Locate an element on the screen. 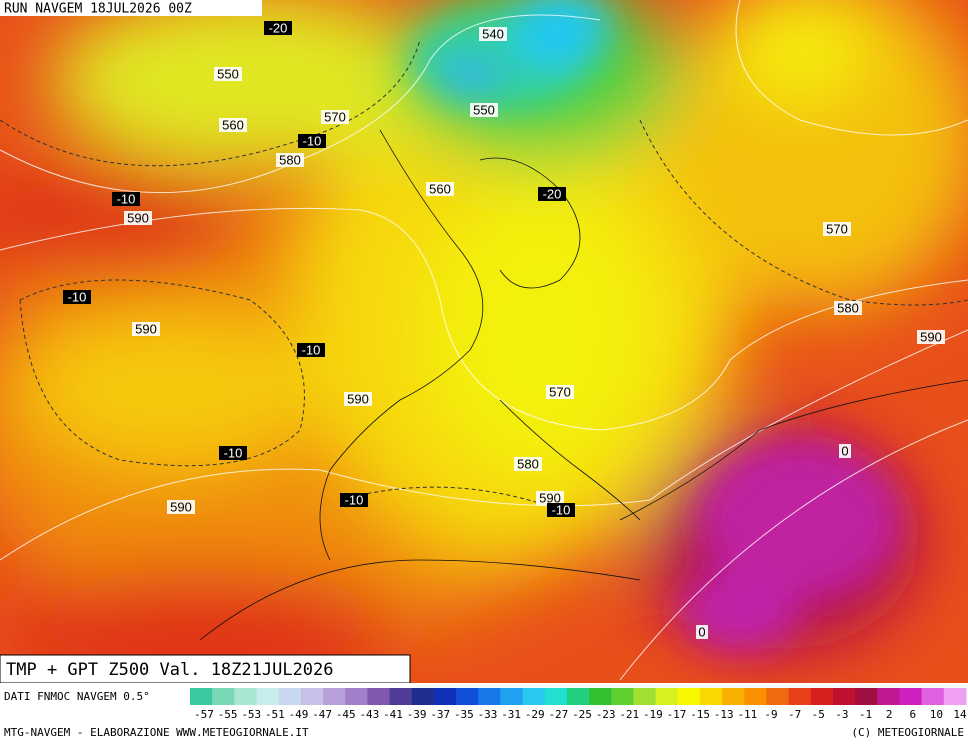 The width and height of the screenshot is (968, 745). legend-label: -29 is located at coordinates (535, 714).